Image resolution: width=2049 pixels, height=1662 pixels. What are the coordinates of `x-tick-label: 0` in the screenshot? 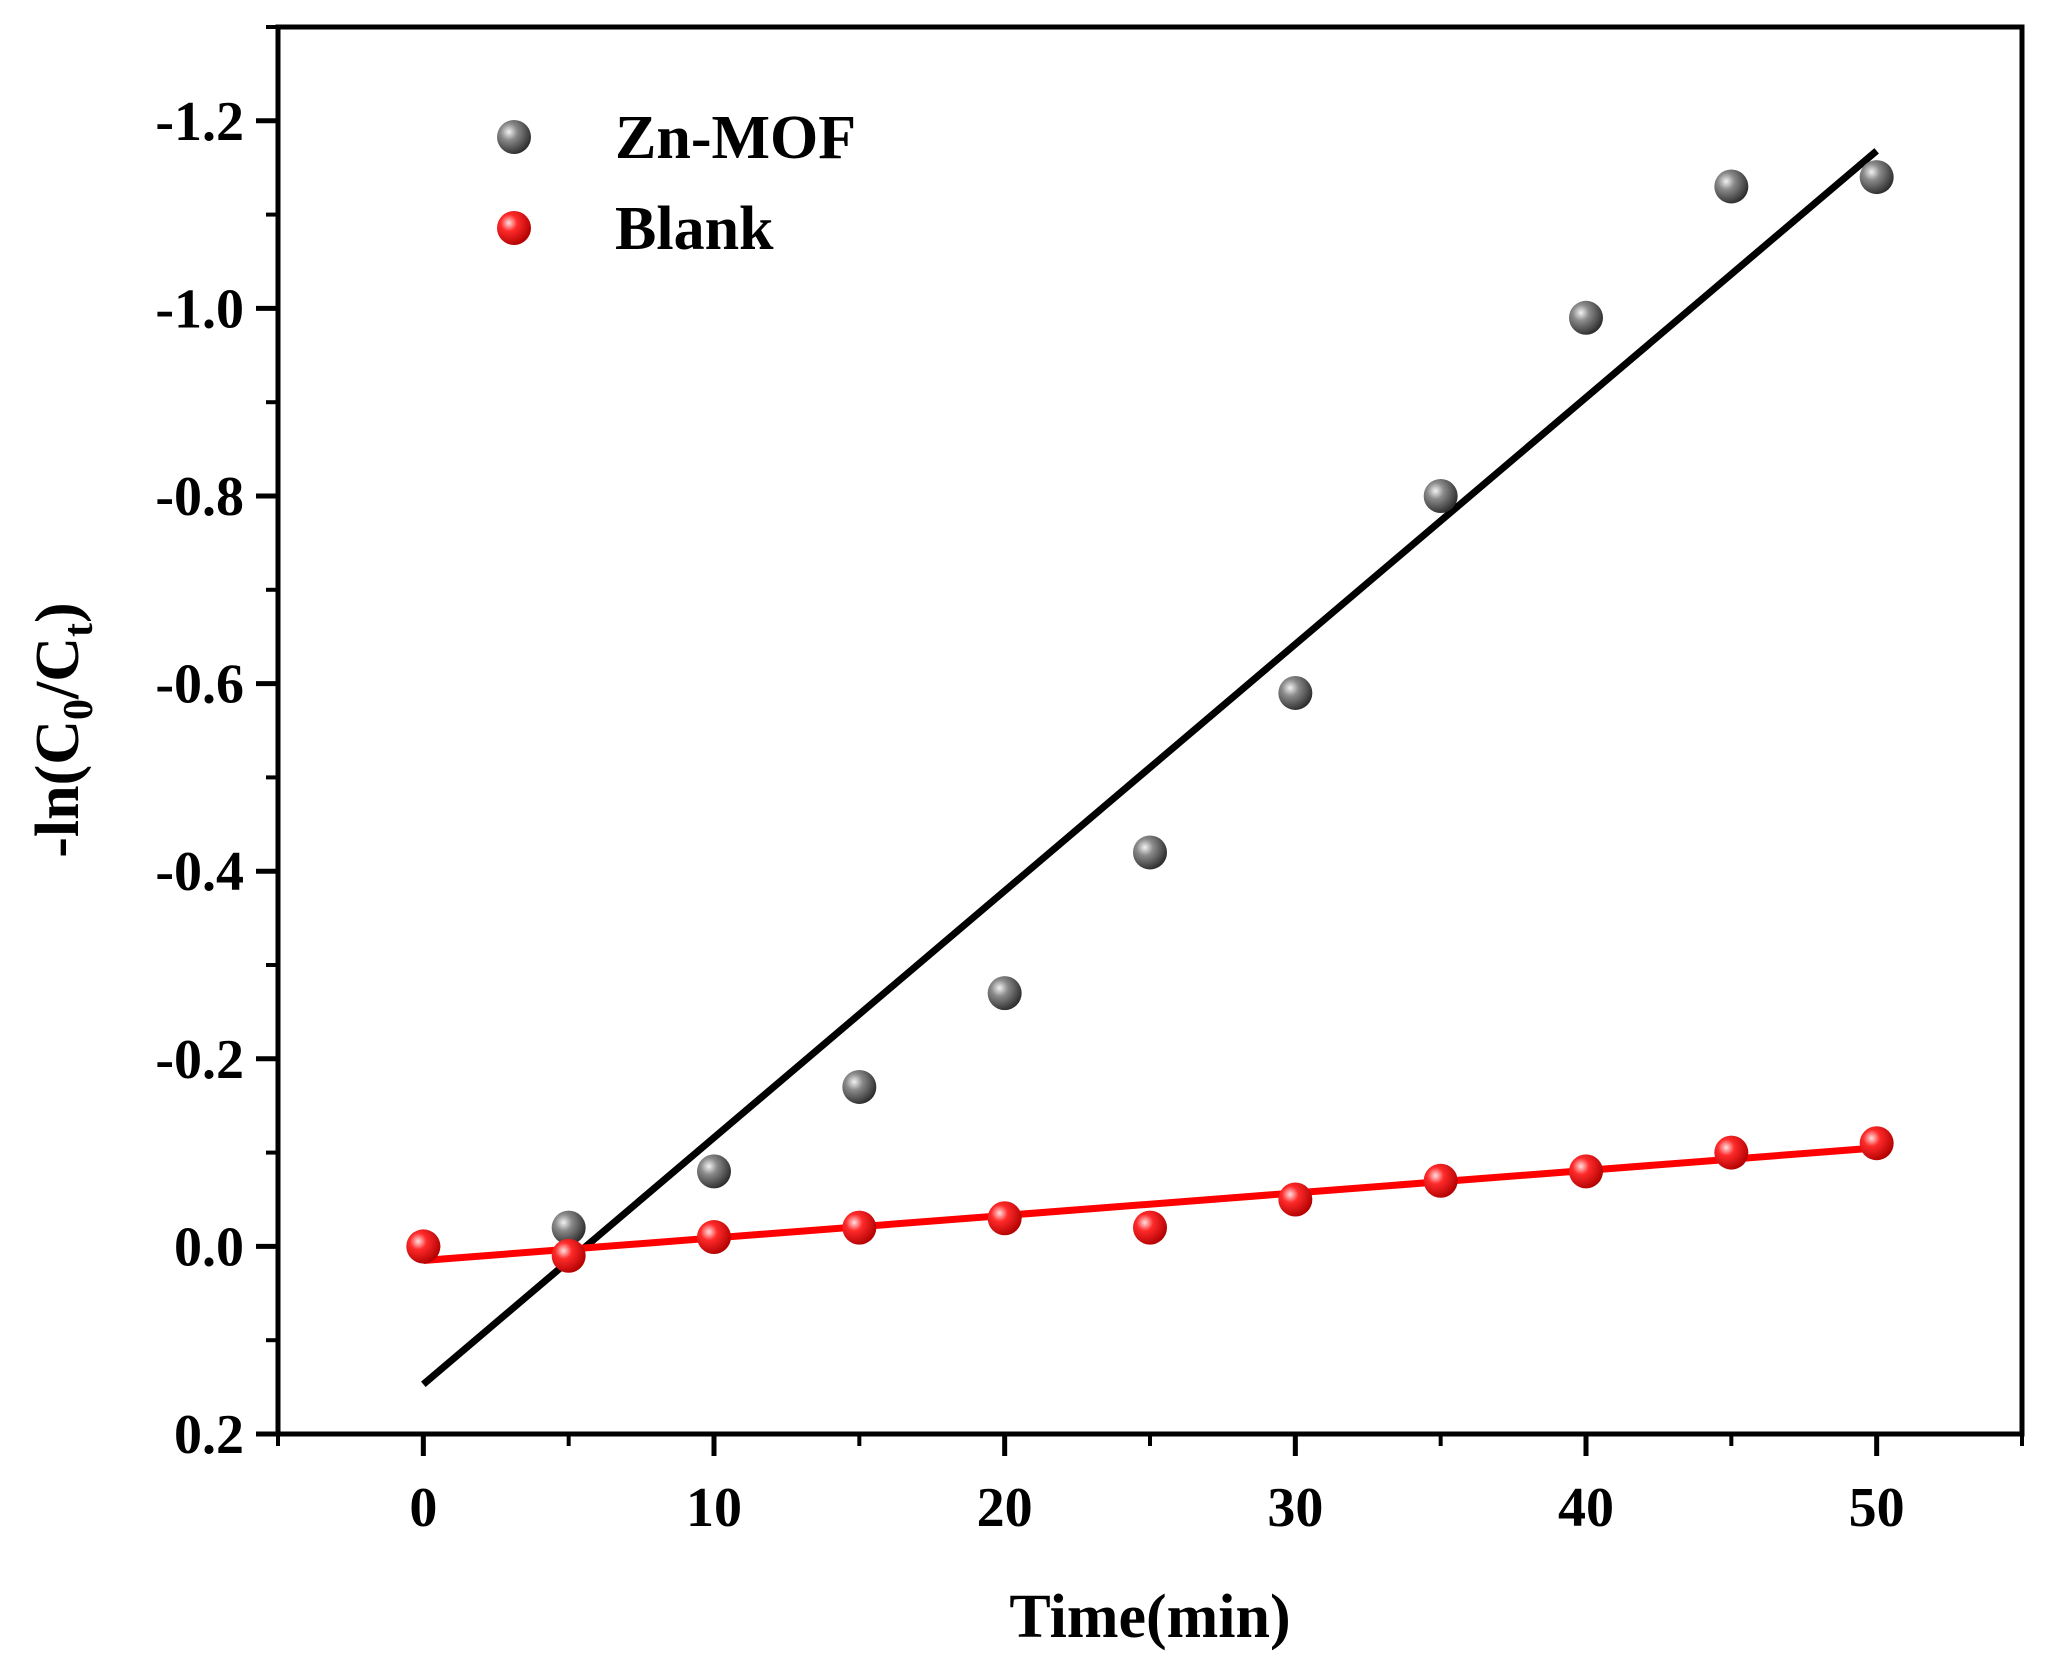 It's located at (423, 1508).